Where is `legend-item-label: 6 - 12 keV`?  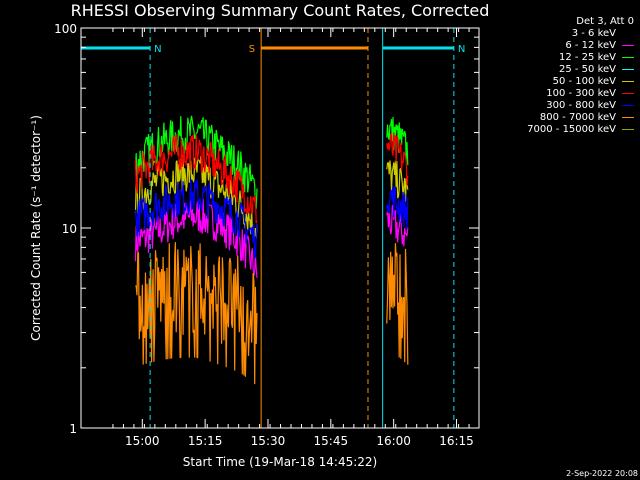 legend-item-label: 6 - 12 keV is located at coordinates (590, 45).